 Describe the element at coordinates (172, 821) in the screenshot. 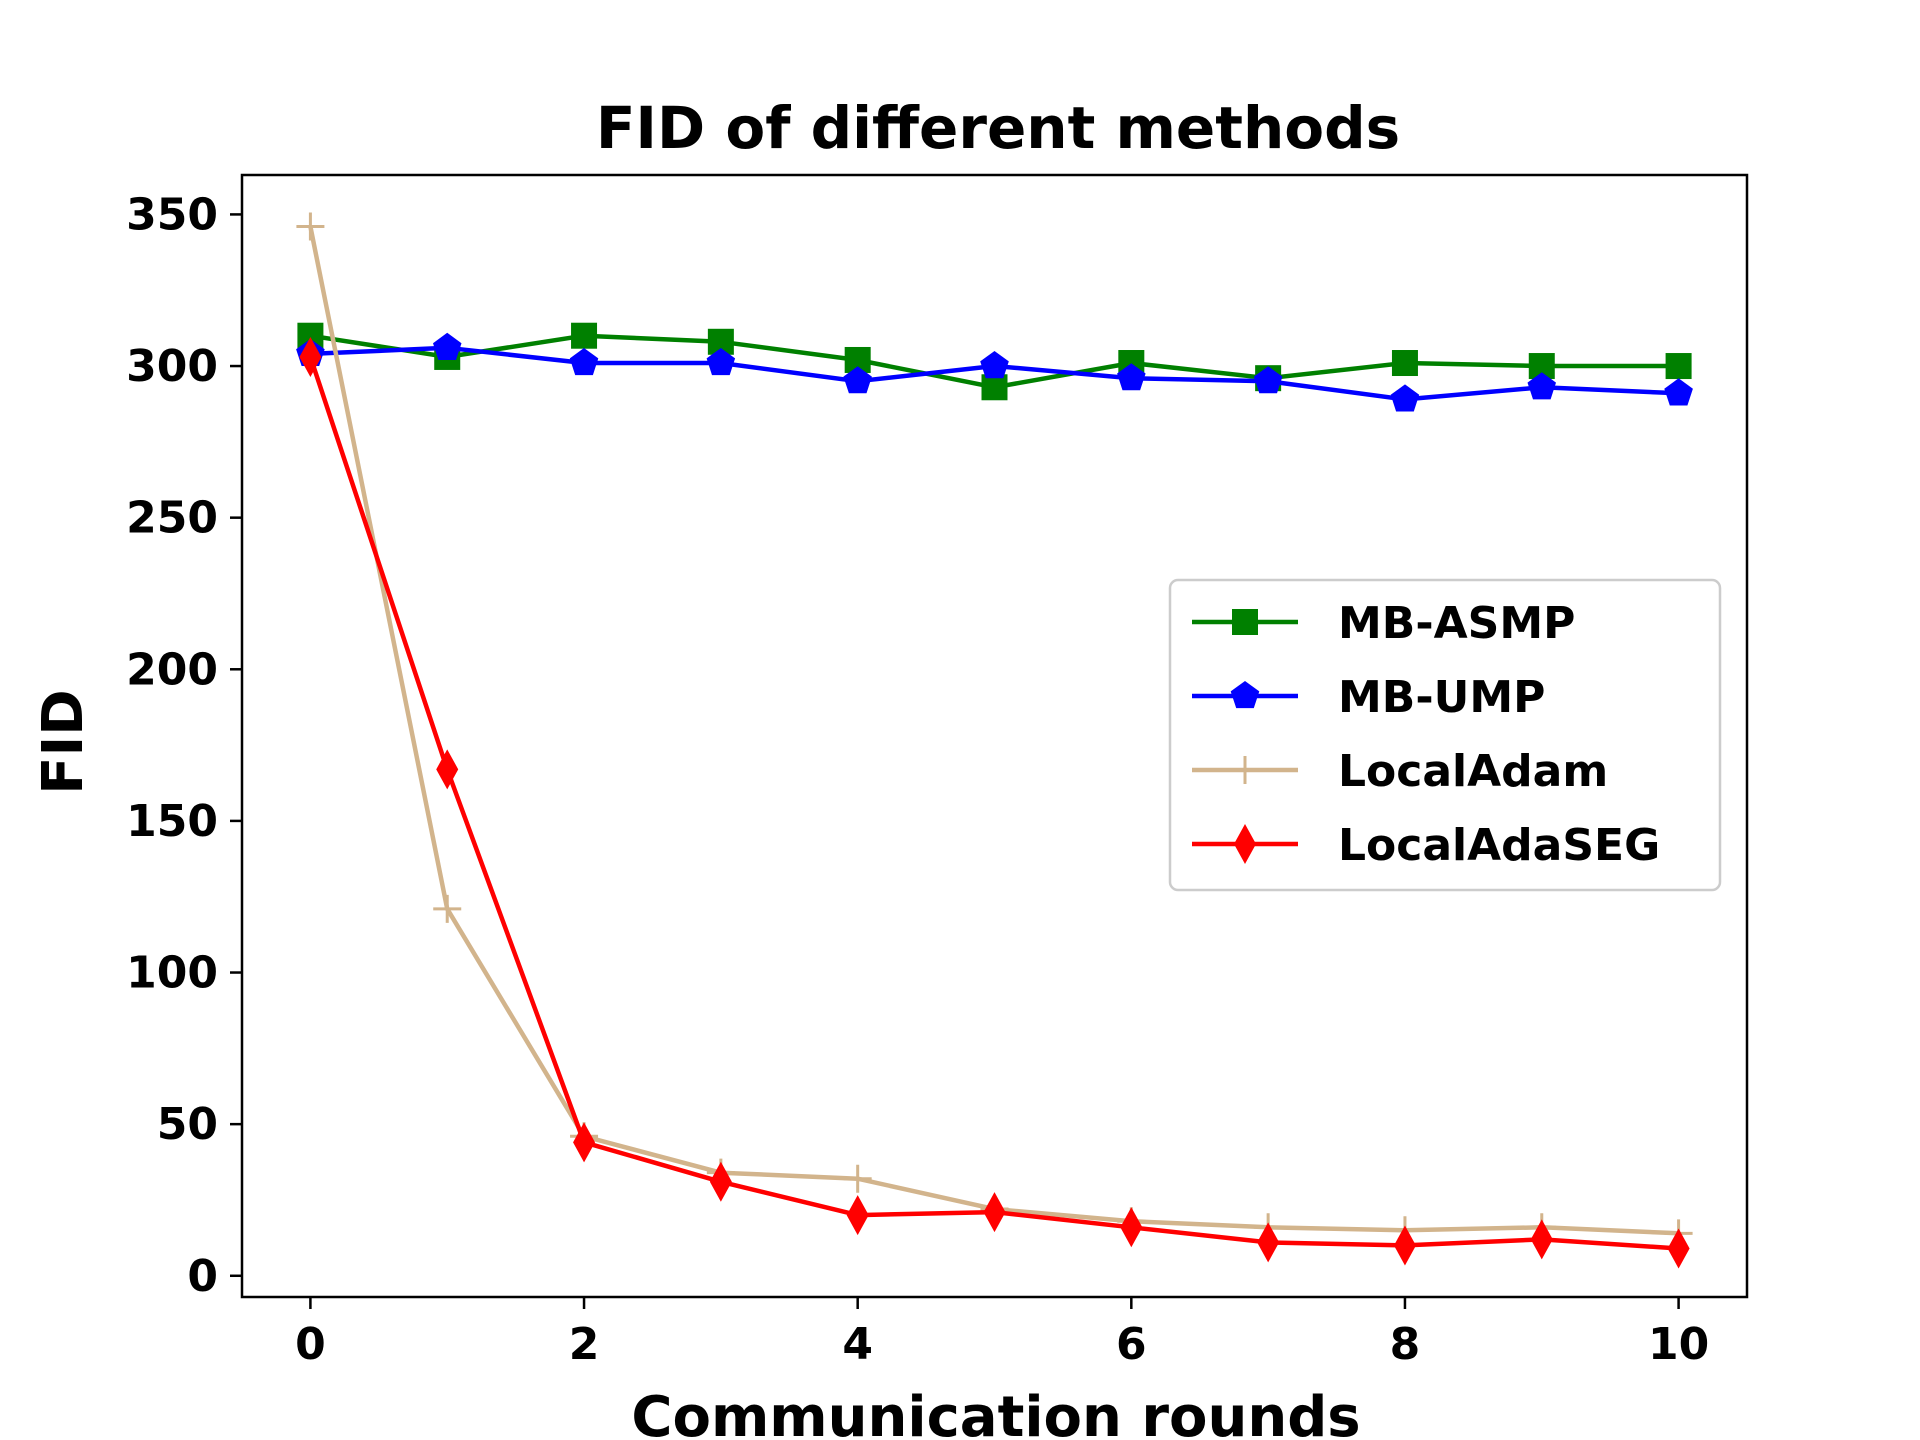

I see `y-tick-label: 150` at that location.